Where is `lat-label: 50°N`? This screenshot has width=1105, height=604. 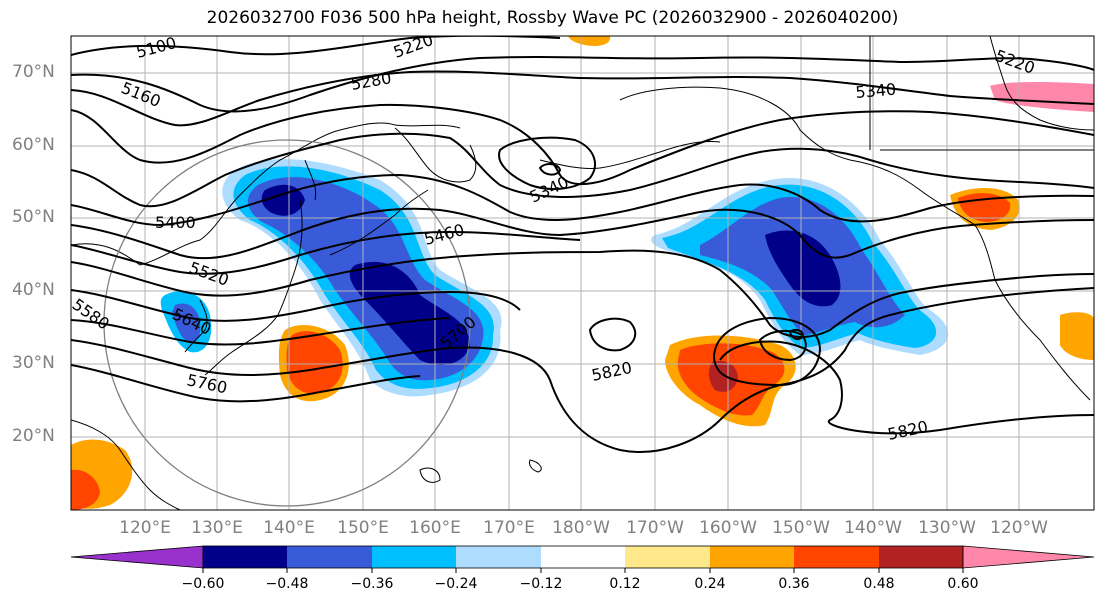
lat-label: 50°N is located at coordinates (33, 217).